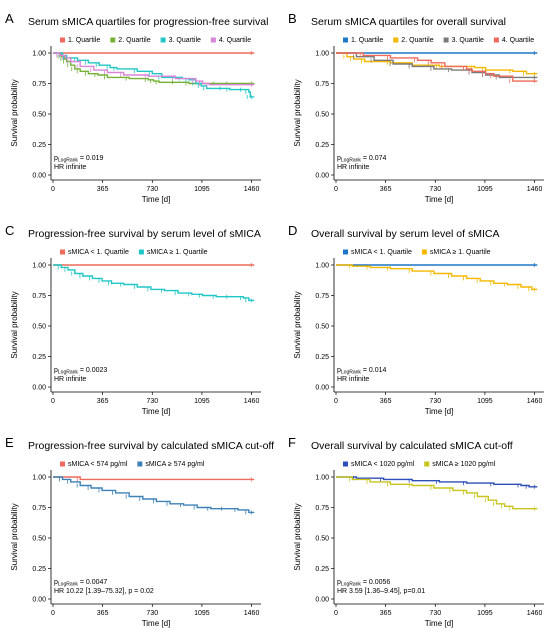  What do you see at coordinates (9, 442) in the screenshot?
I see `panel-letter: E` at bounding box center [9, 442].